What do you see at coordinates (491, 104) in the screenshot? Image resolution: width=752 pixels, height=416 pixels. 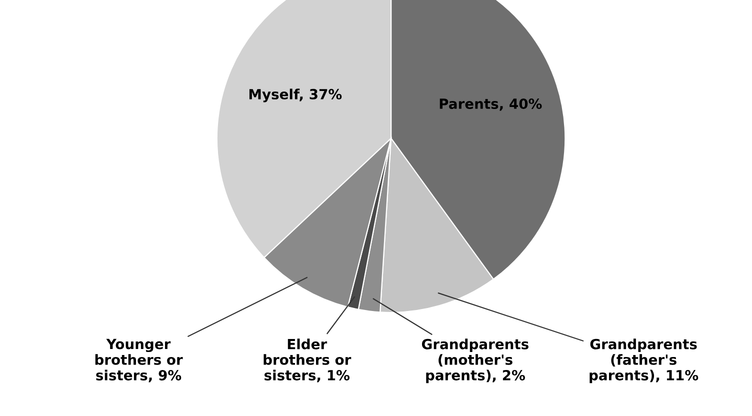 I see `slice-label: Parents, 40%` at bounding box center [491, 104].